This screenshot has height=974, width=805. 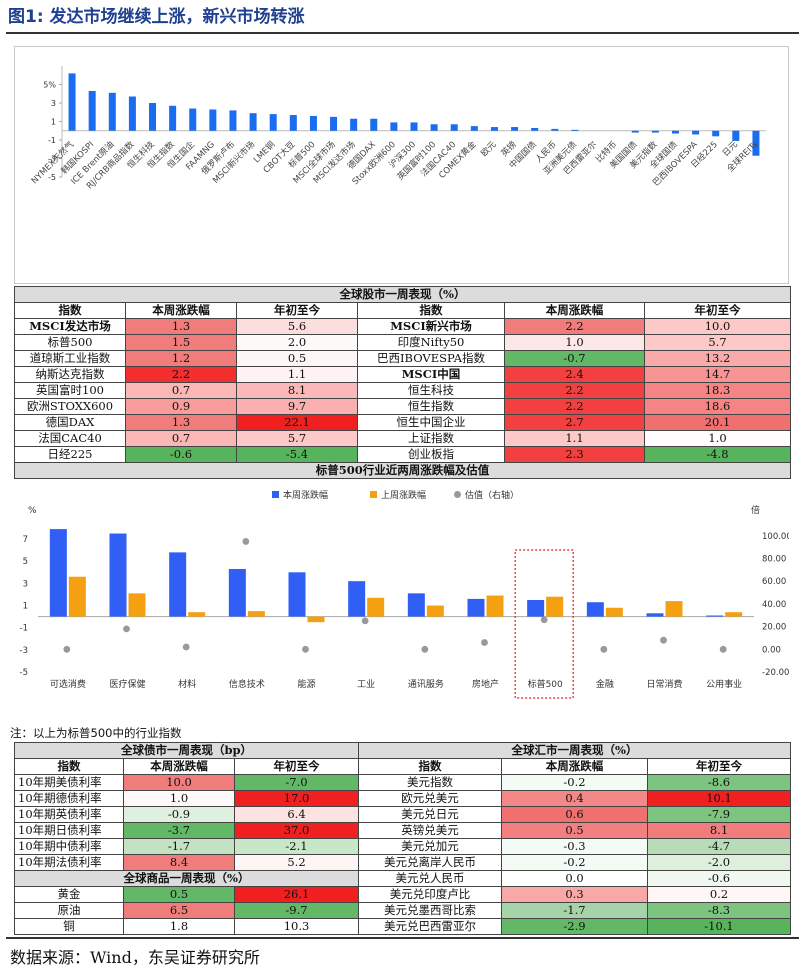 What do you see at coordinates (179, 846) in the screenshot?
I see `table-cell: -1.7` at bounding box center [179, 846].